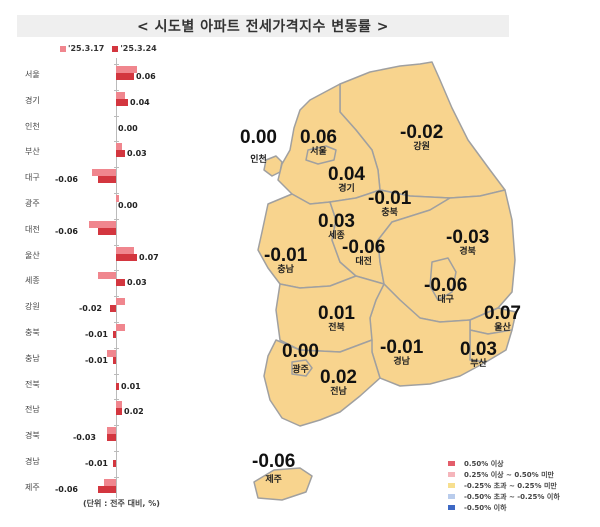 This screenshot has width=600, height=527. I want to click on bar-row: 전북 0.01, so click(90, 387).